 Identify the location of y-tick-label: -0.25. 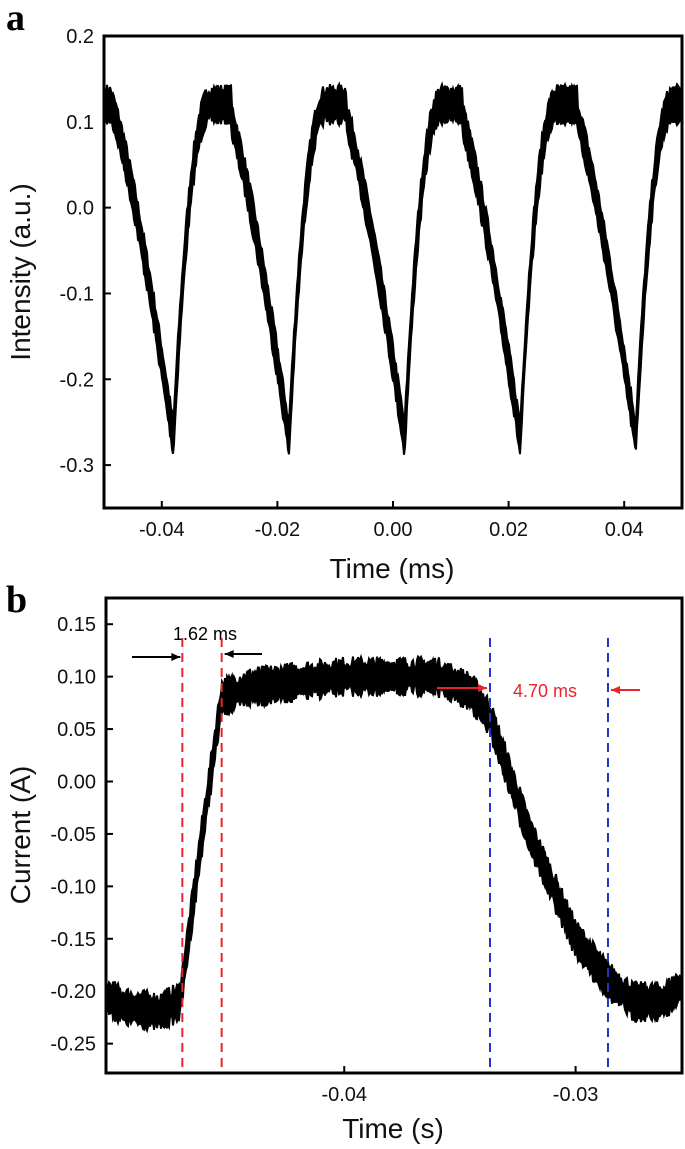
(73, 1045).